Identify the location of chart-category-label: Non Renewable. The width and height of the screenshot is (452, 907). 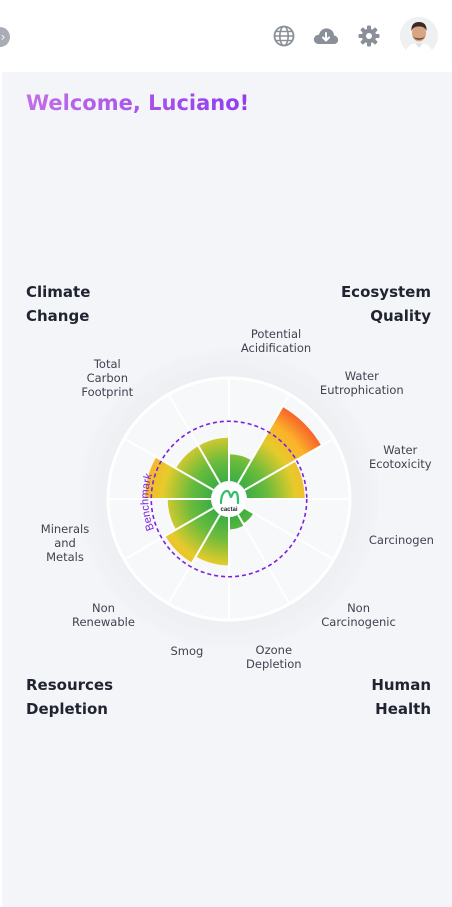
(103, 614).